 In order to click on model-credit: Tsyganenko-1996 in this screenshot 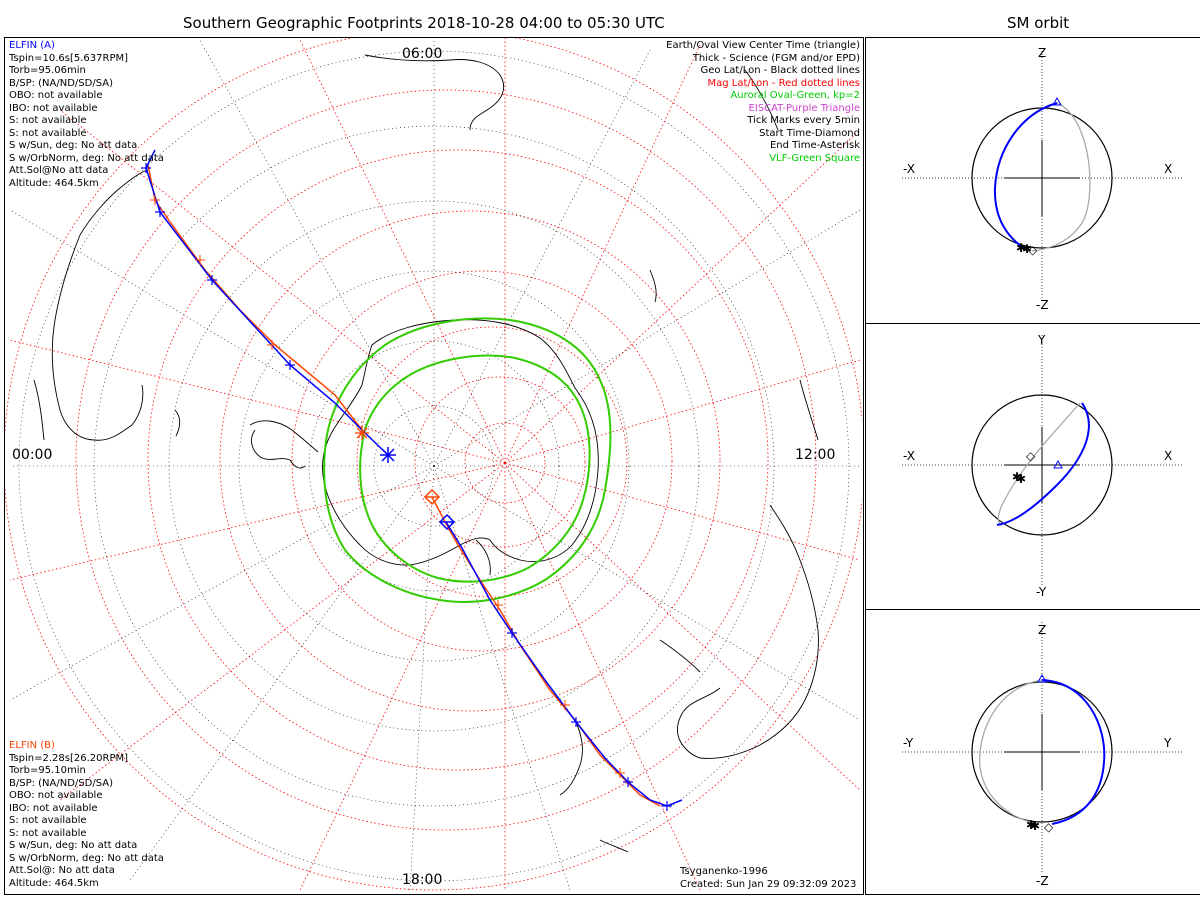, I will do `click(724, 871)`.